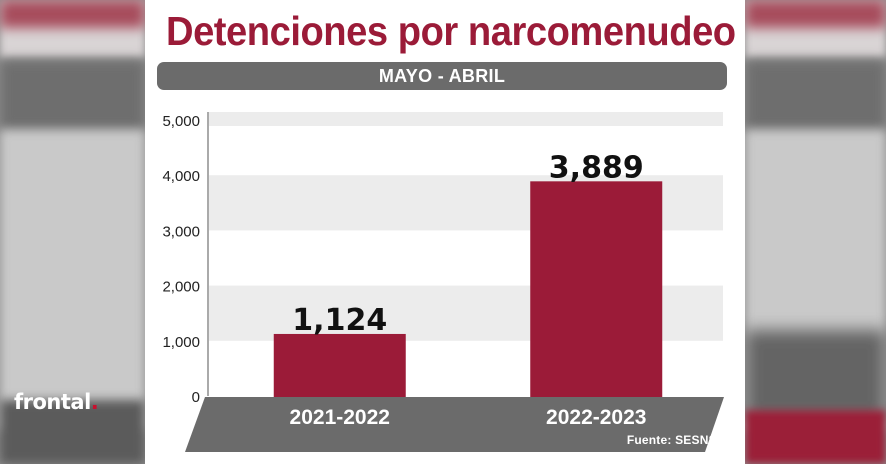 The width and height of the screenshot is (886, 464). Describe the element at coordinates (451, 31) in the screenshot. I see `chart-title: Detenciones por narcomenudeo` at that location.